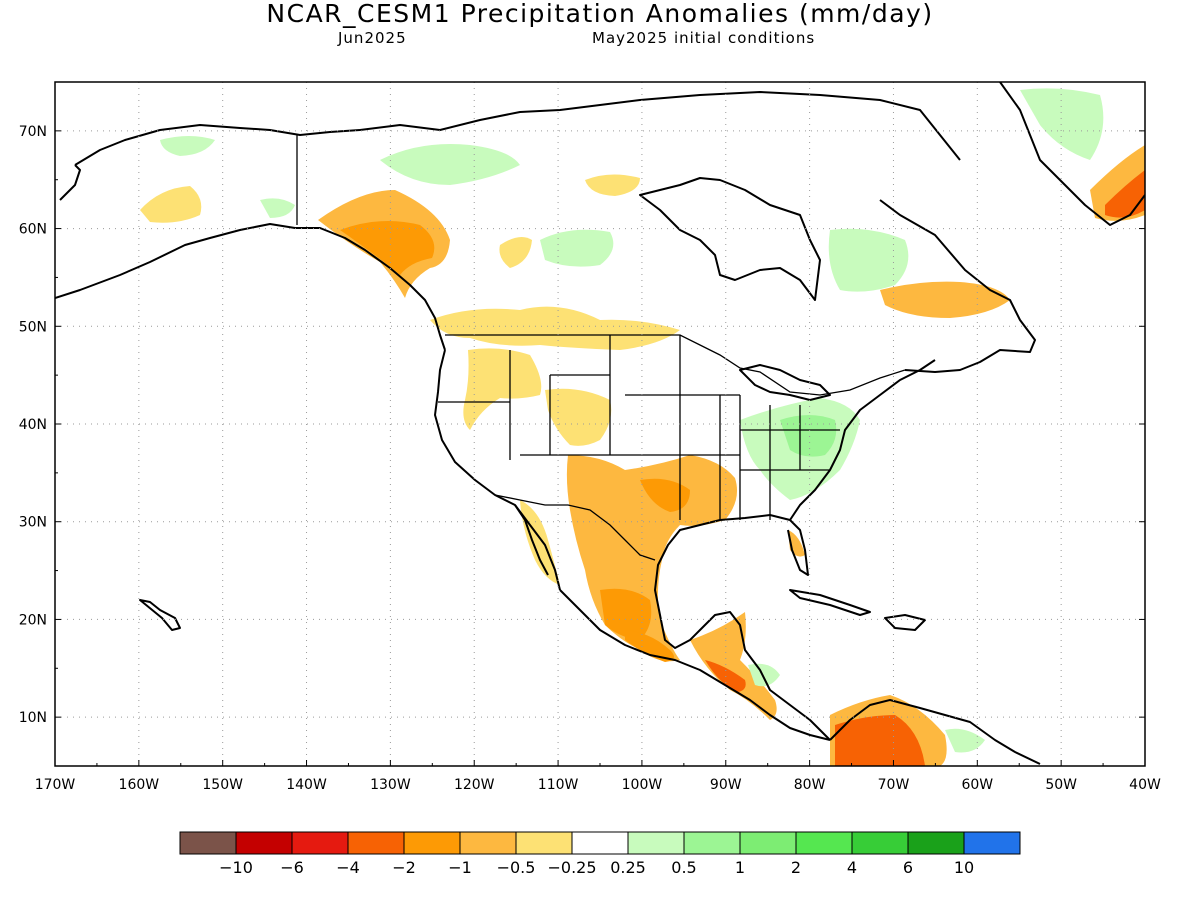 The width and height of the screenshot is (1200, 900). Describe the element at coordinates (935, 732) in the screenshot. I see `coast-s-america-north` at that location.